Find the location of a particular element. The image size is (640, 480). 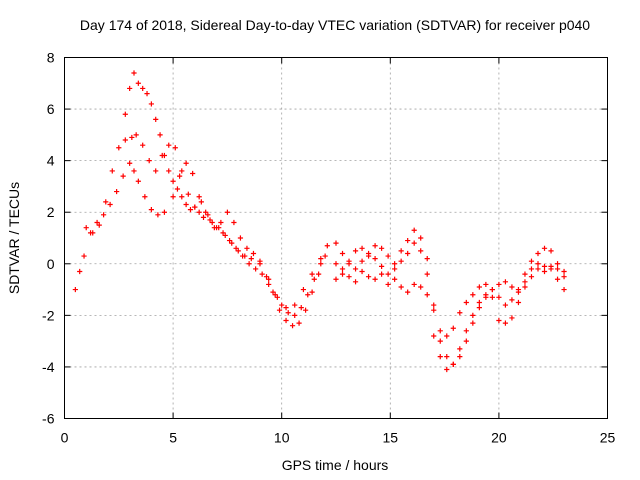

x-axis-label: GPS time / hours is located at coordinates (335, 465).